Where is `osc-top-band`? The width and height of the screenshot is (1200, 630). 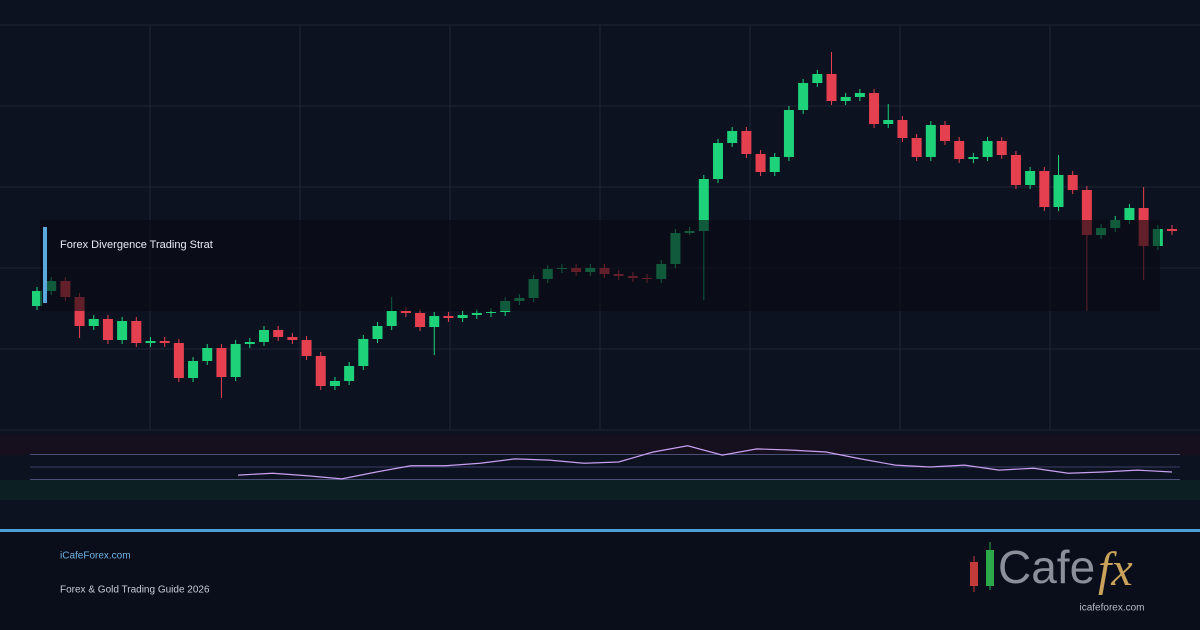 osc-top-band is located at coordinates (600, 445).